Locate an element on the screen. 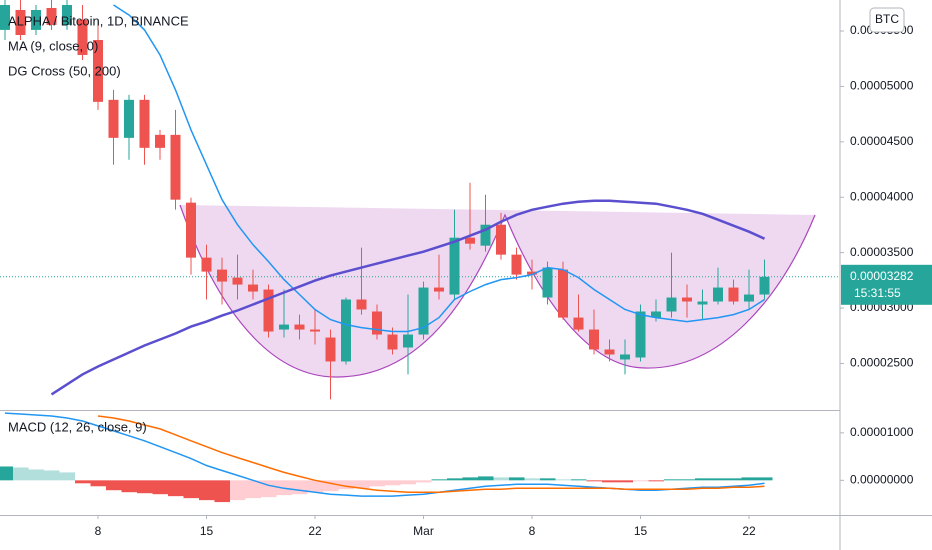  price-tag-countdown: 15:31:55 is located at coordinates (877, 293).